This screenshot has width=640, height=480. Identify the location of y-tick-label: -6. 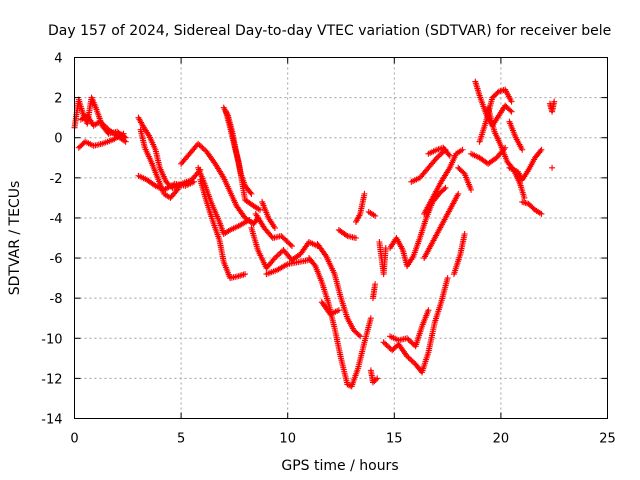
(56, 259).